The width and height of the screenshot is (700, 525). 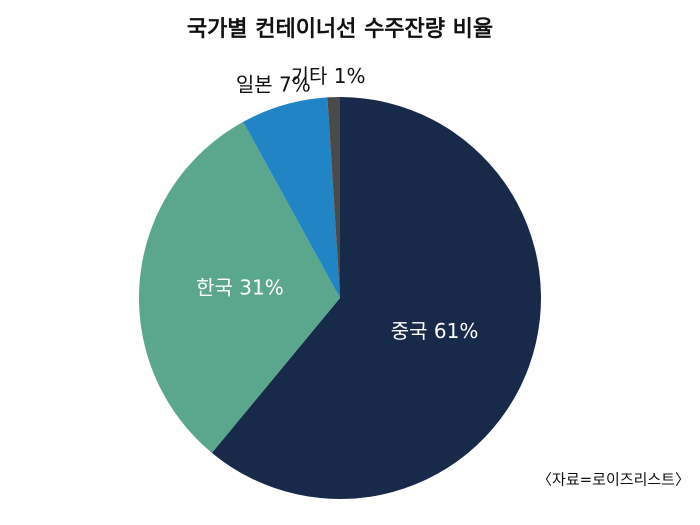 I want to click on category-name: 일본, so click(x=254, y=84).